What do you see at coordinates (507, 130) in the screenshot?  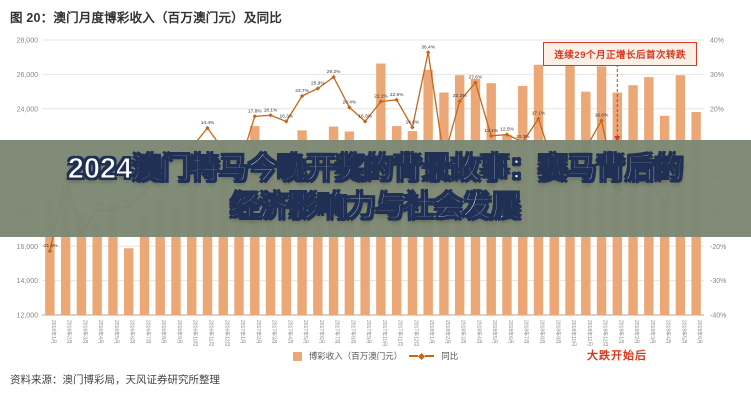 I see `yoy-point-label: 12.5%` at bounding box center [507, 130].